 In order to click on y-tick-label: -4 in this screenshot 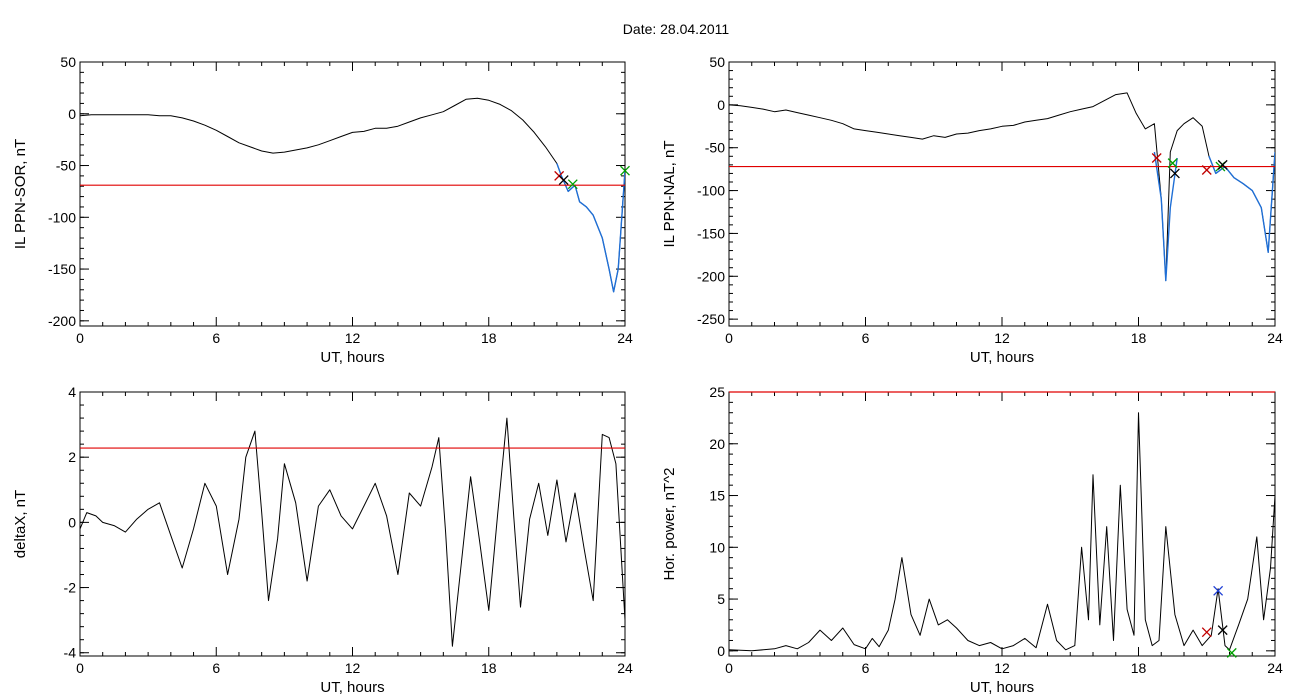, I will do `click(70, 653)`.